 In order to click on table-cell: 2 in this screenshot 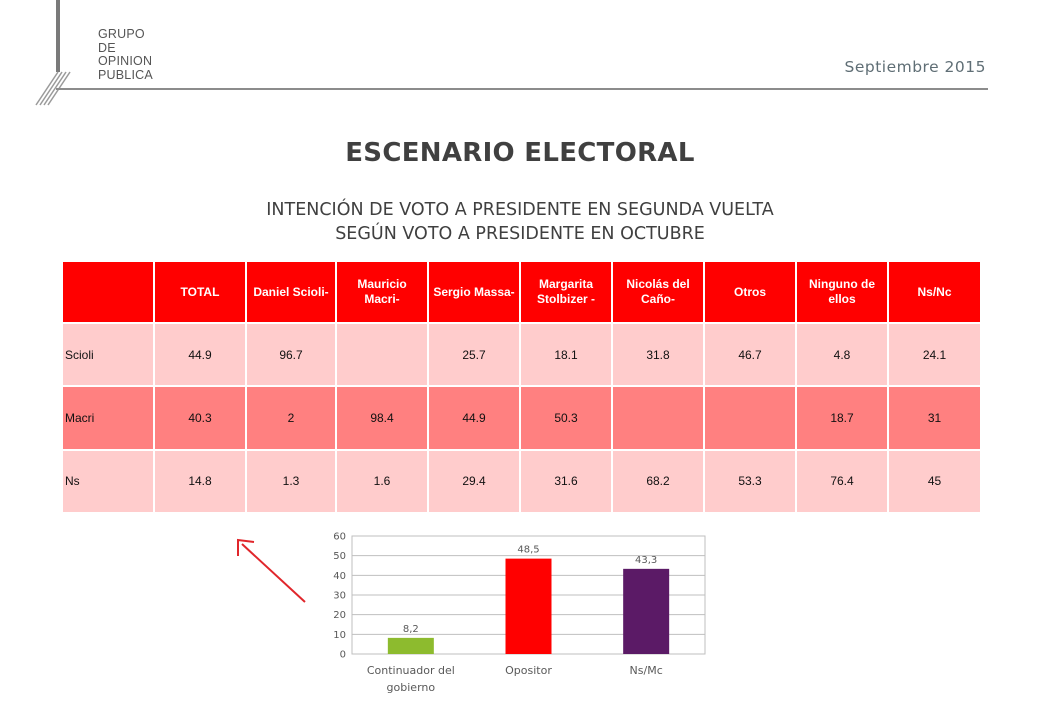, I will do `click(291, 418)`.